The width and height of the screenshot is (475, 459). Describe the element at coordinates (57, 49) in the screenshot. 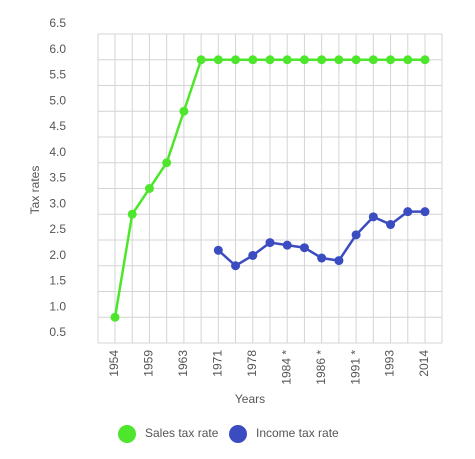

I see `y-tick-label: 6.0` at that location.